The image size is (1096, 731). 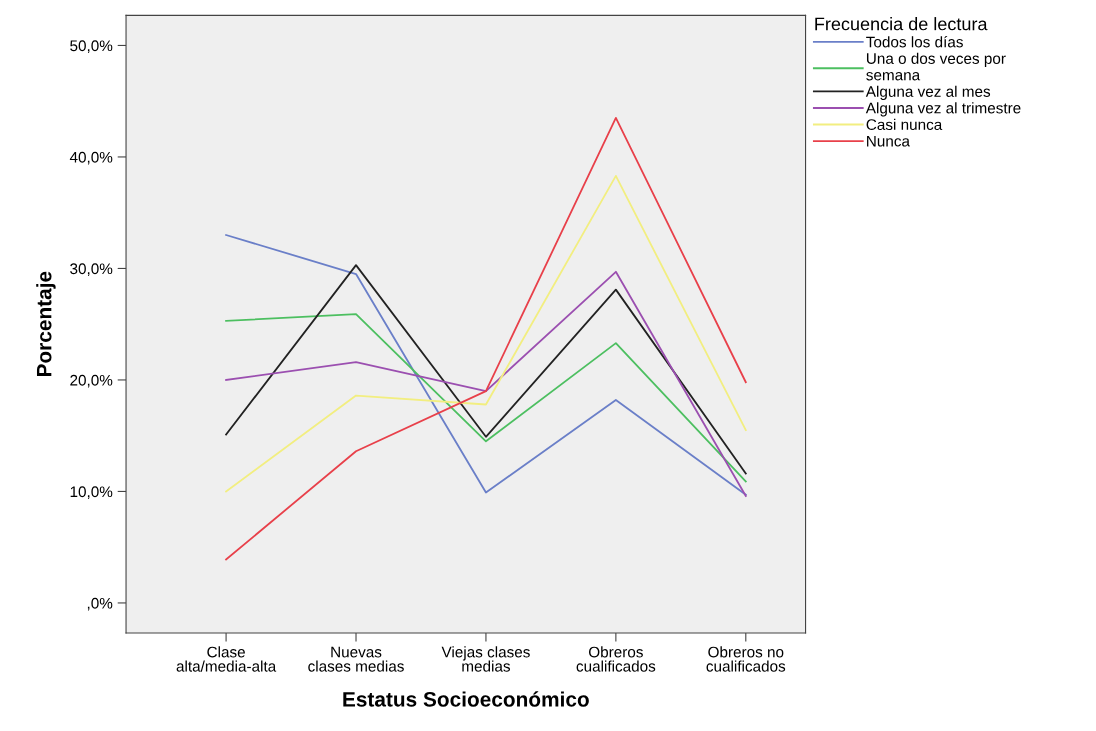 I want to click on x-axis-title: Estatus Socioeconómico, so click(x=466, y=699).